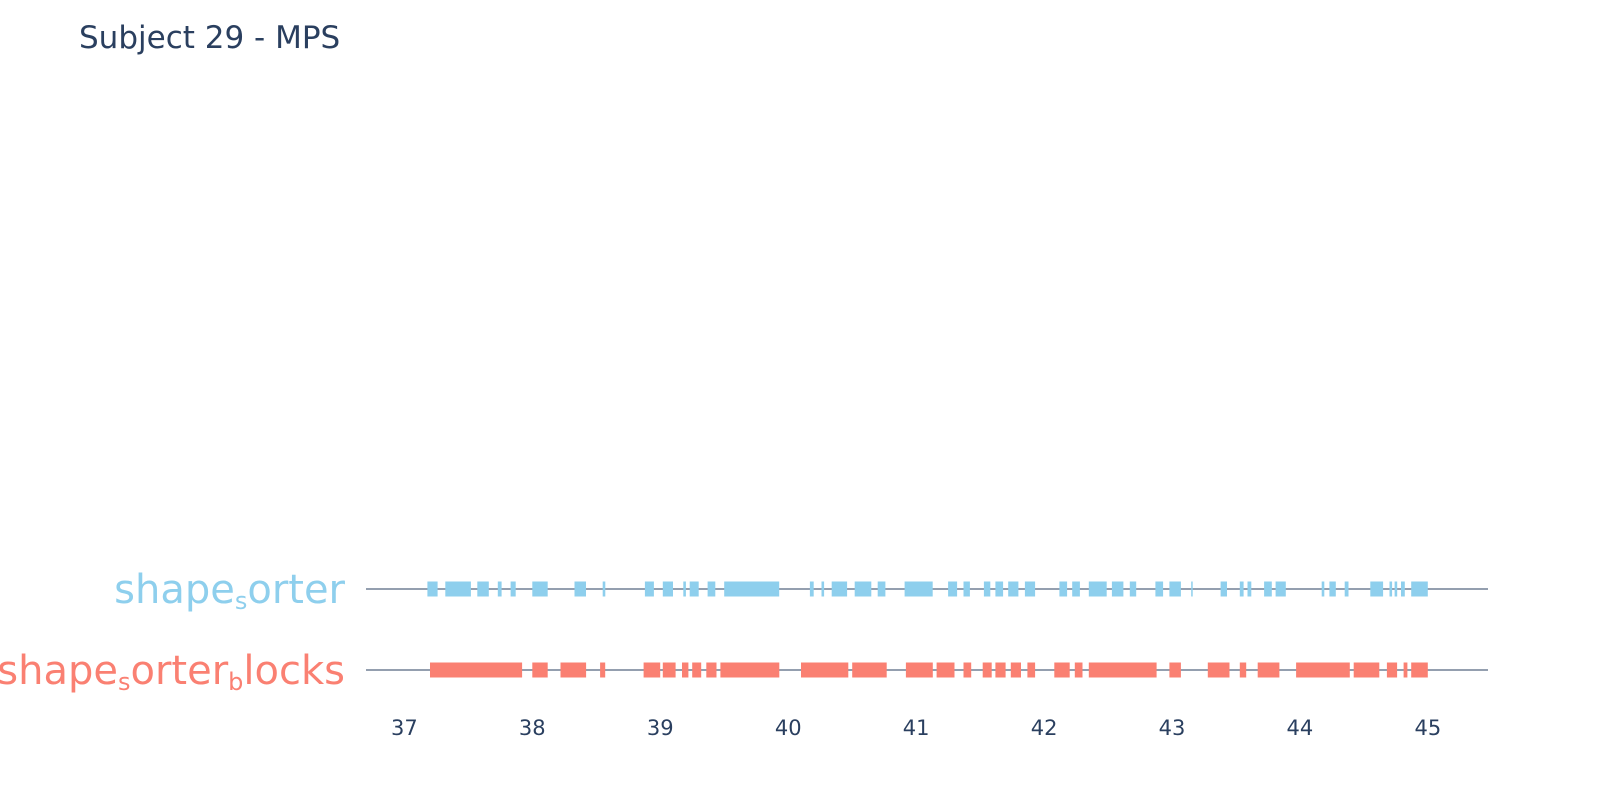 The width and height of the screenshot is (1600, 800). I want to click on x-tick-label: 37, so click(404, 728).